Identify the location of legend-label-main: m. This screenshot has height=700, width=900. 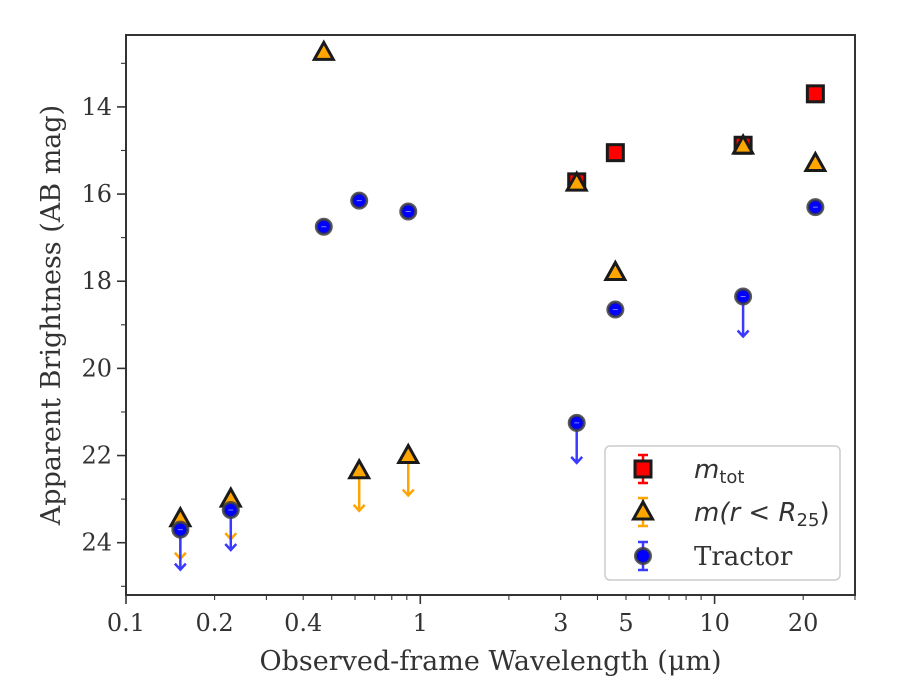
(706, 470).